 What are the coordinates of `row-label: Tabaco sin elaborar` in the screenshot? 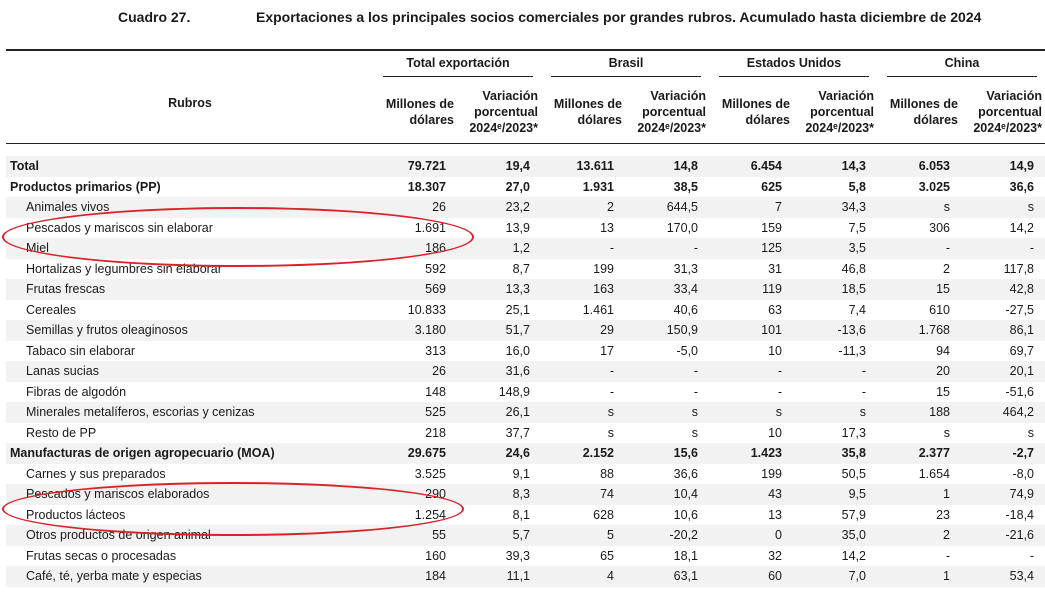 It's located at (81, 350).